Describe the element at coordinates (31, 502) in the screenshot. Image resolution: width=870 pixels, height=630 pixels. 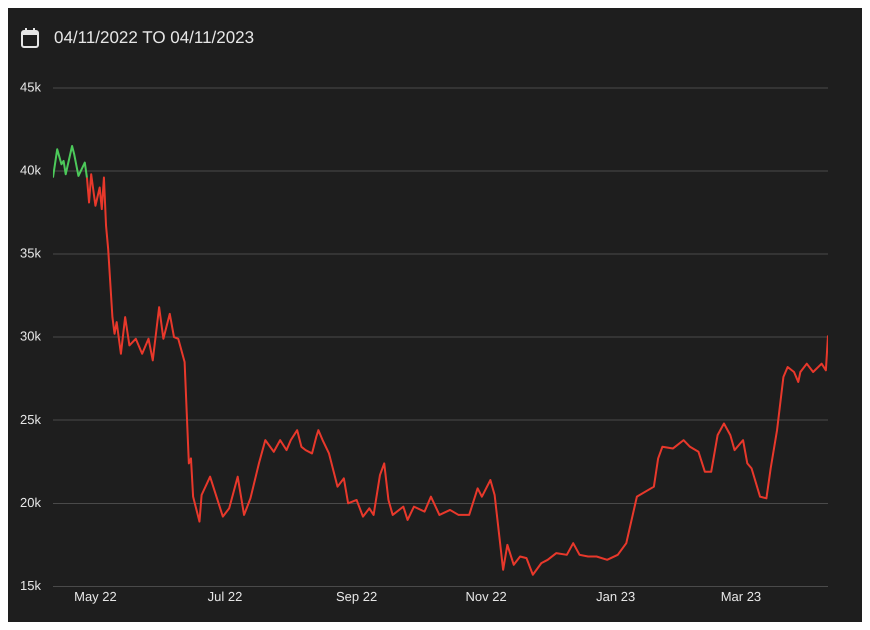
I see `y-tick-label: 20k` at that location.